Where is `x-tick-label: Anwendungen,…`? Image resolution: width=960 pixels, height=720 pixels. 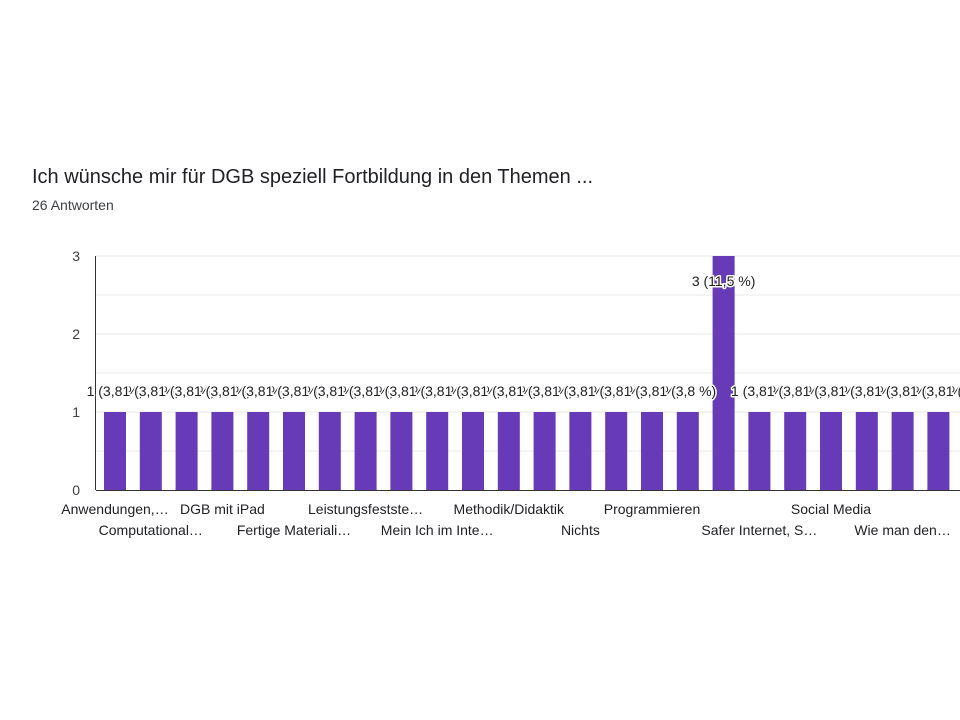 x-tick-label: Anwendungen,… is located at coordinates (114, 509).